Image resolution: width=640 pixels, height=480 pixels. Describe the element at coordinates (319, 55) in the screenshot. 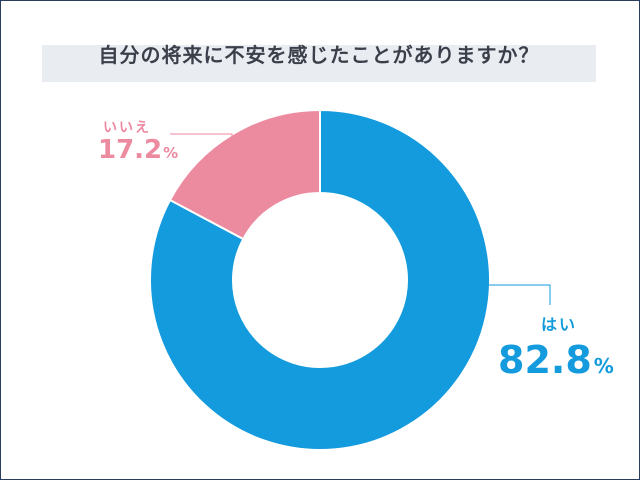

I see `chart-title: 自分の将来に不安を感じたことがありますか？` at that location.